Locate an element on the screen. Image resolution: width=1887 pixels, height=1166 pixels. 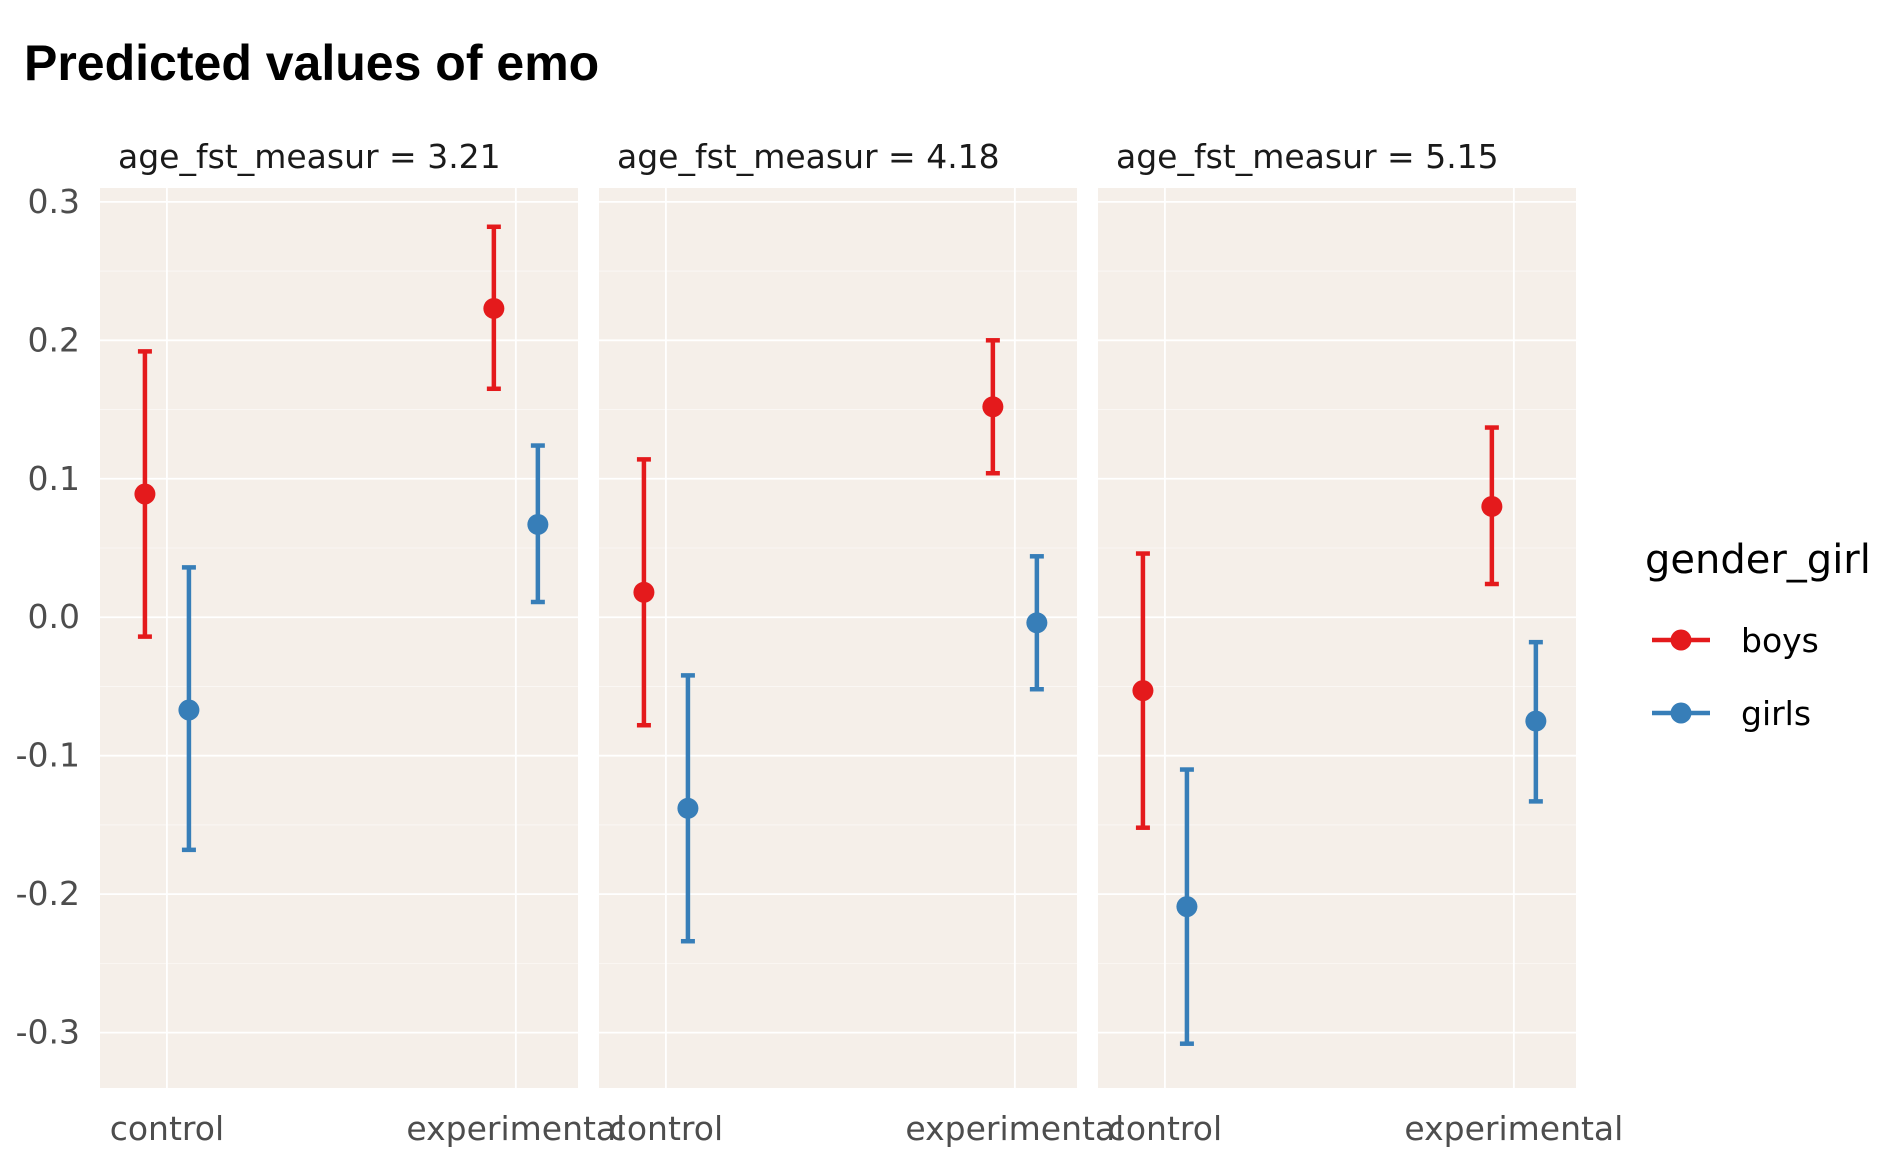
y-tick-label: 0.2 is located at coordinates (54, 339).